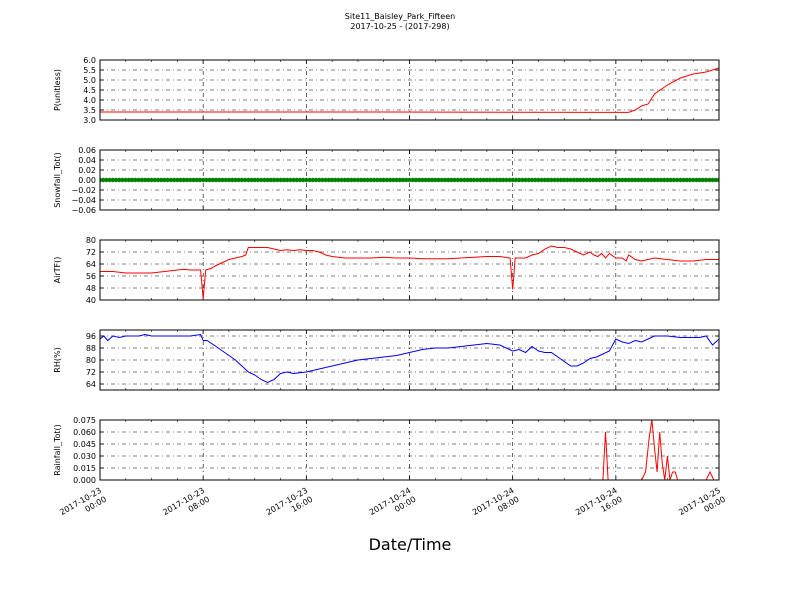 The image size is (800, 604). Describe the element at coordinates (91, 288) in the screenshot. I see `y-tick-label: 48` at that location.